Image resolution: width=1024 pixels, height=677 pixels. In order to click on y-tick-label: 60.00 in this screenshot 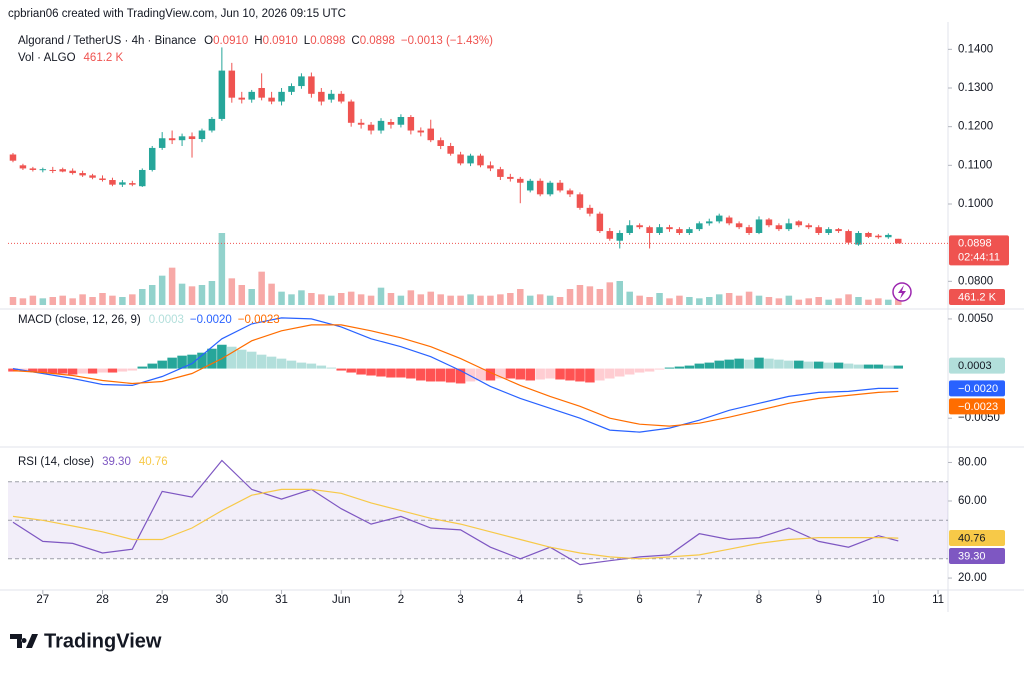, I will do `click(972, 501)`.